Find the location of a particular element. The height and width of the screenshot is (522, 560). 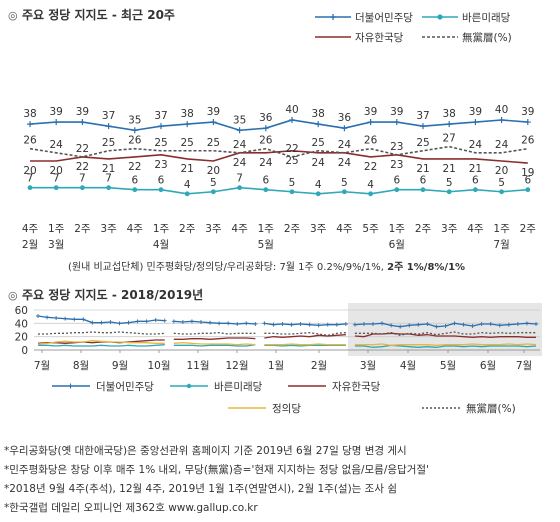

x-tick-1: 1주 is located at coordinates (56, 229).